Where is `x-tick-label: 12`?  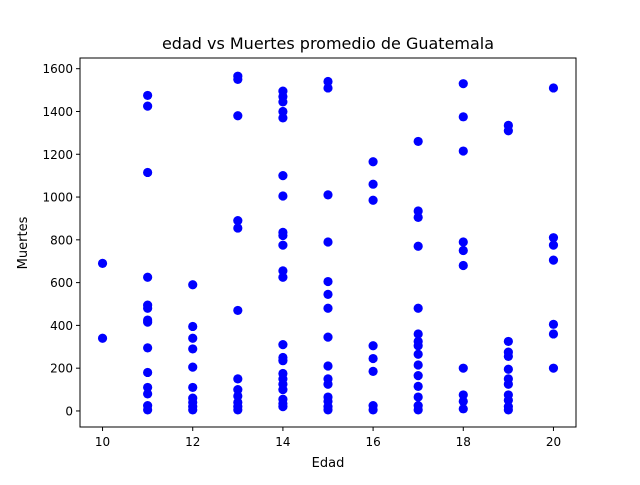
x-tick-label: 12 is located at coordinates (192, 442).